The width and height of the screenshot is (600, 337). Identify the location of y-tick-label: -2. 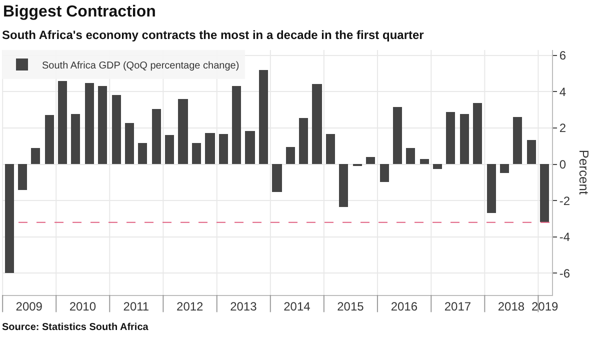
(564, 201).